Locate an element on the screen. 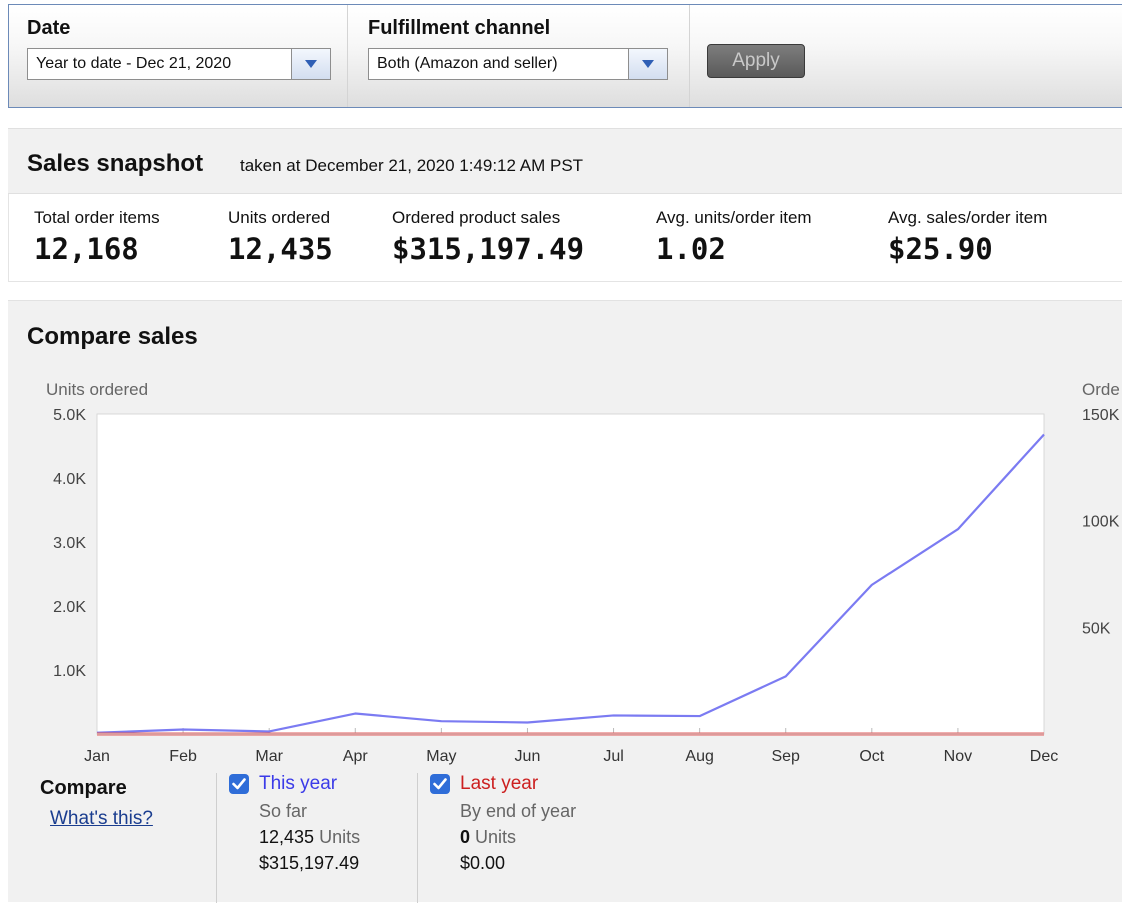 Image resolution: width=1122 pixels, height=903 pixels. x-tick-label: Oct is located at coordinates (871, 756).